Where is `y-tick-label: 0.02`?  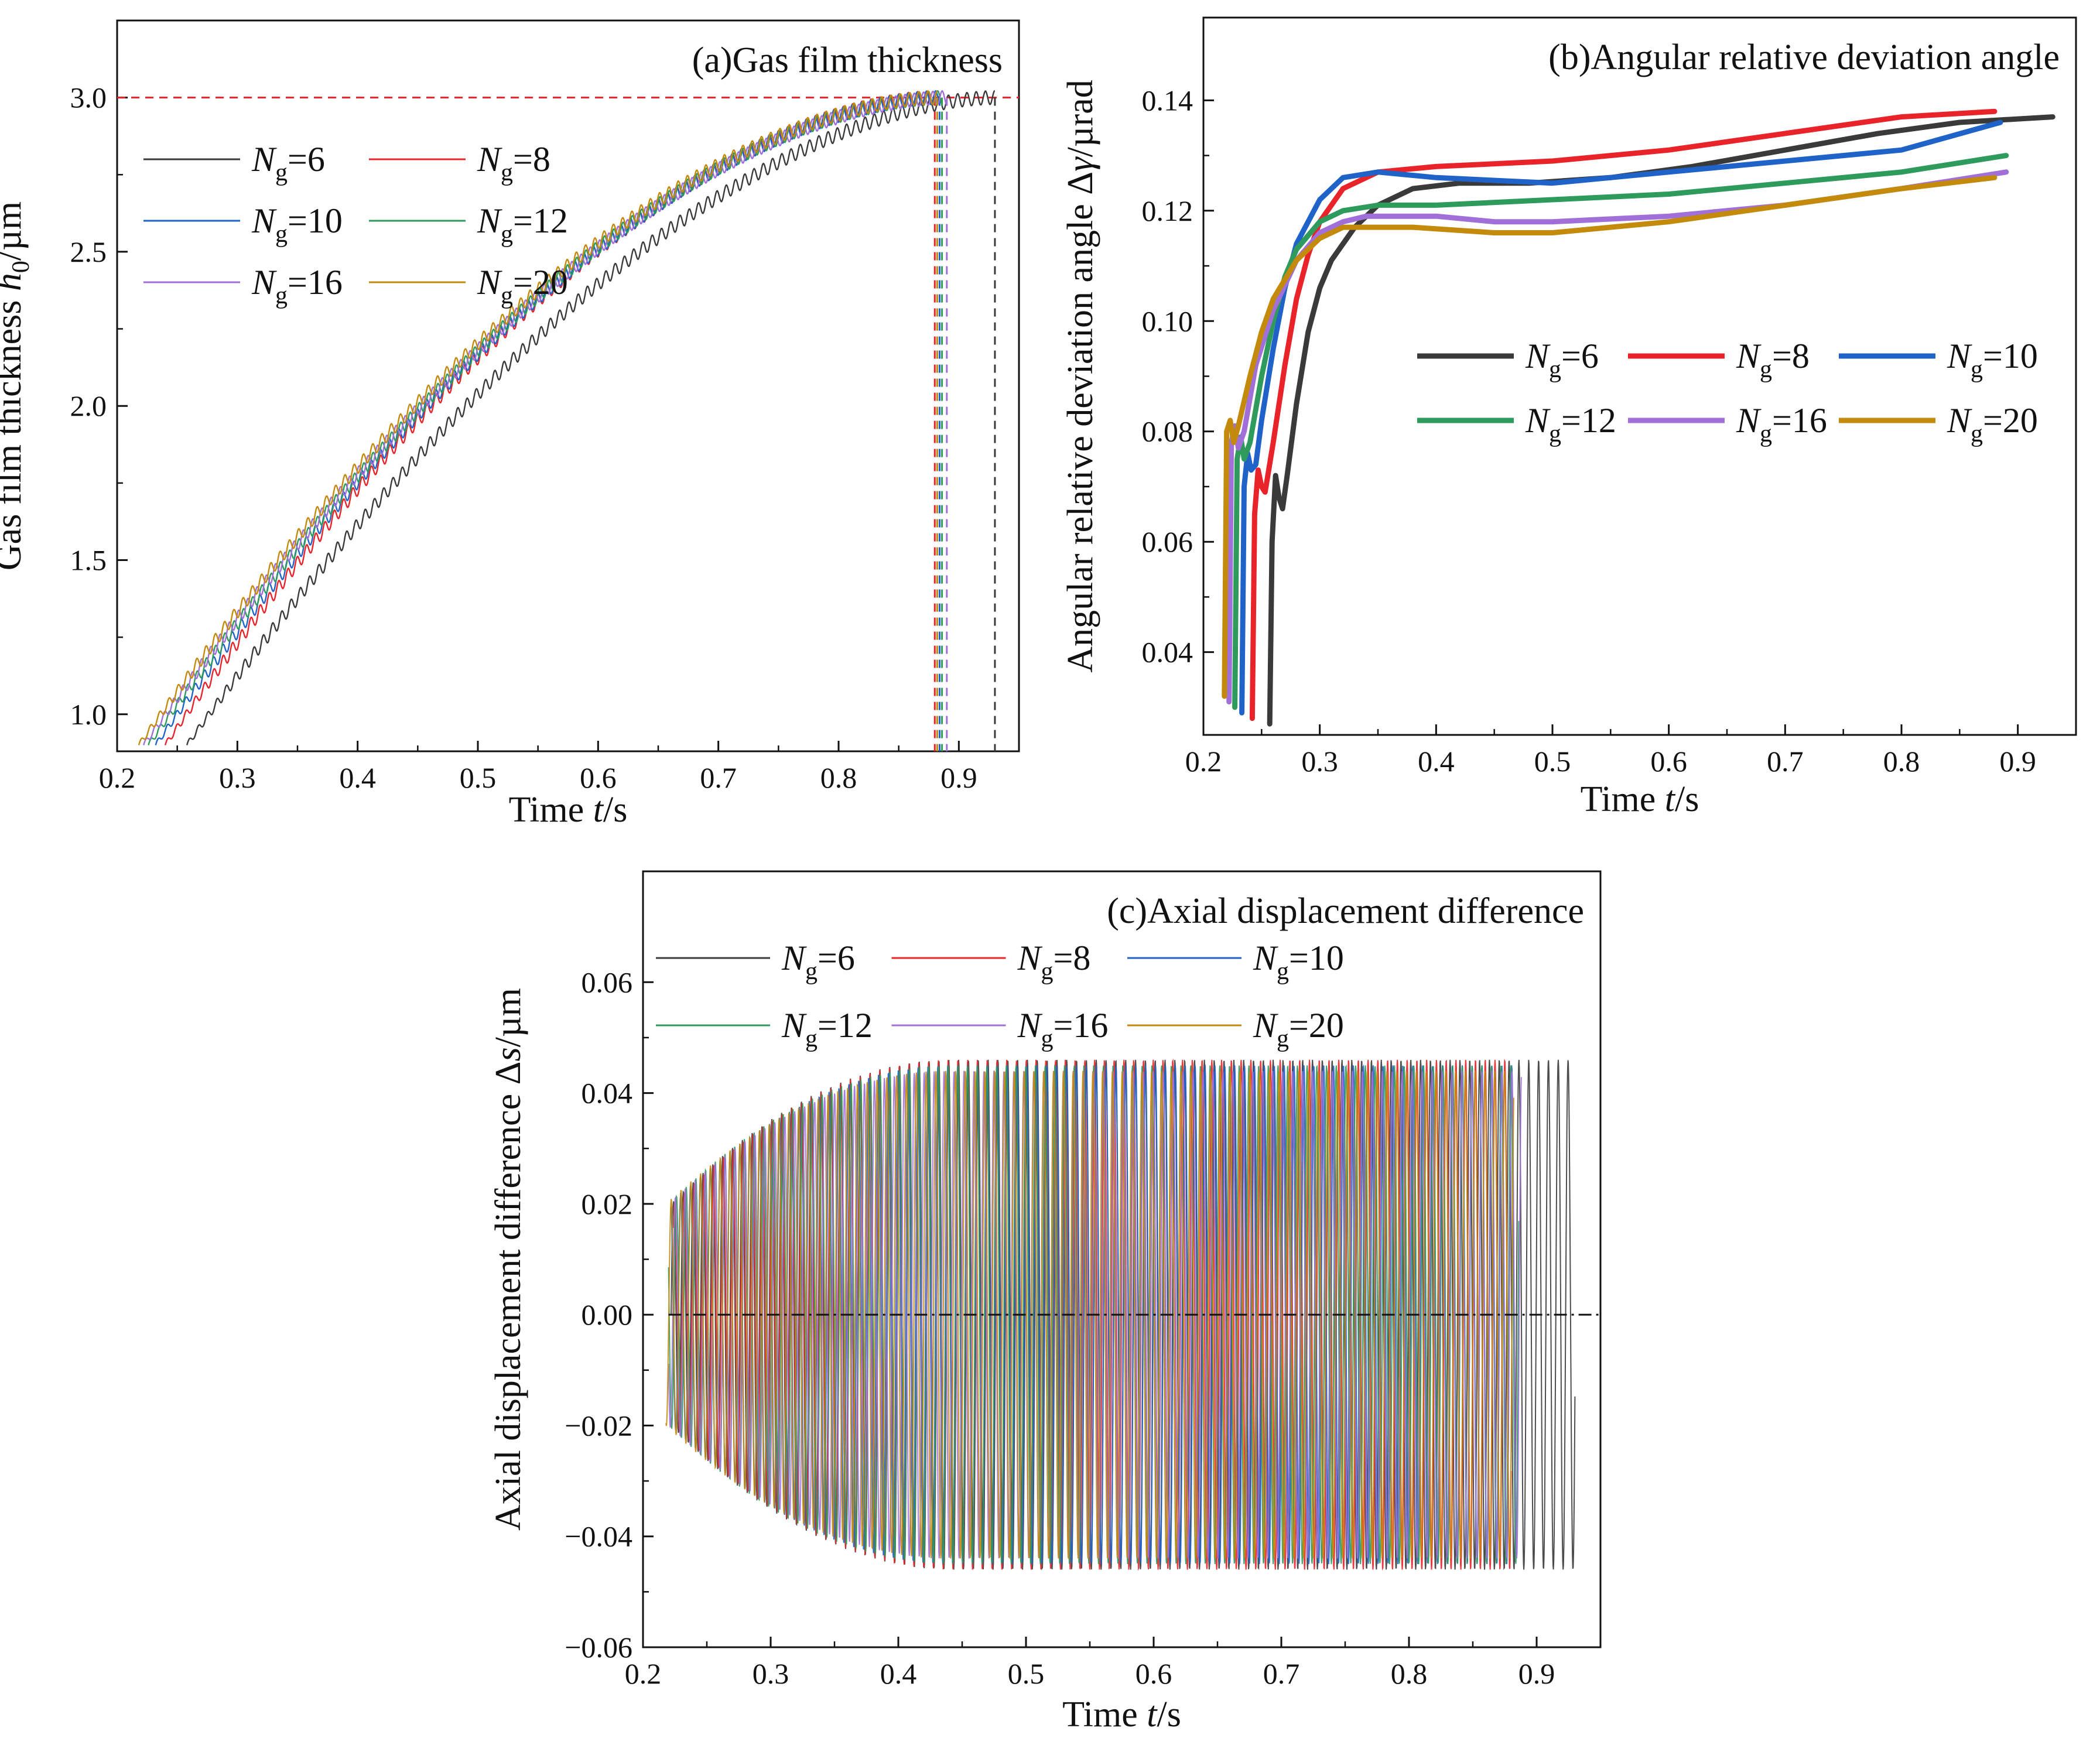 y-tick-label: 0.02 is located at coordinates (607, 1204).